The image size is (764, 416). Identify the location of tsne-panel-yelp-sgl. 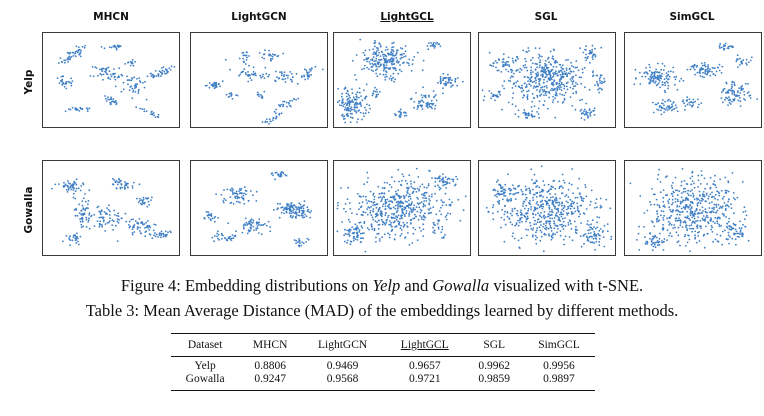
(547, 80).